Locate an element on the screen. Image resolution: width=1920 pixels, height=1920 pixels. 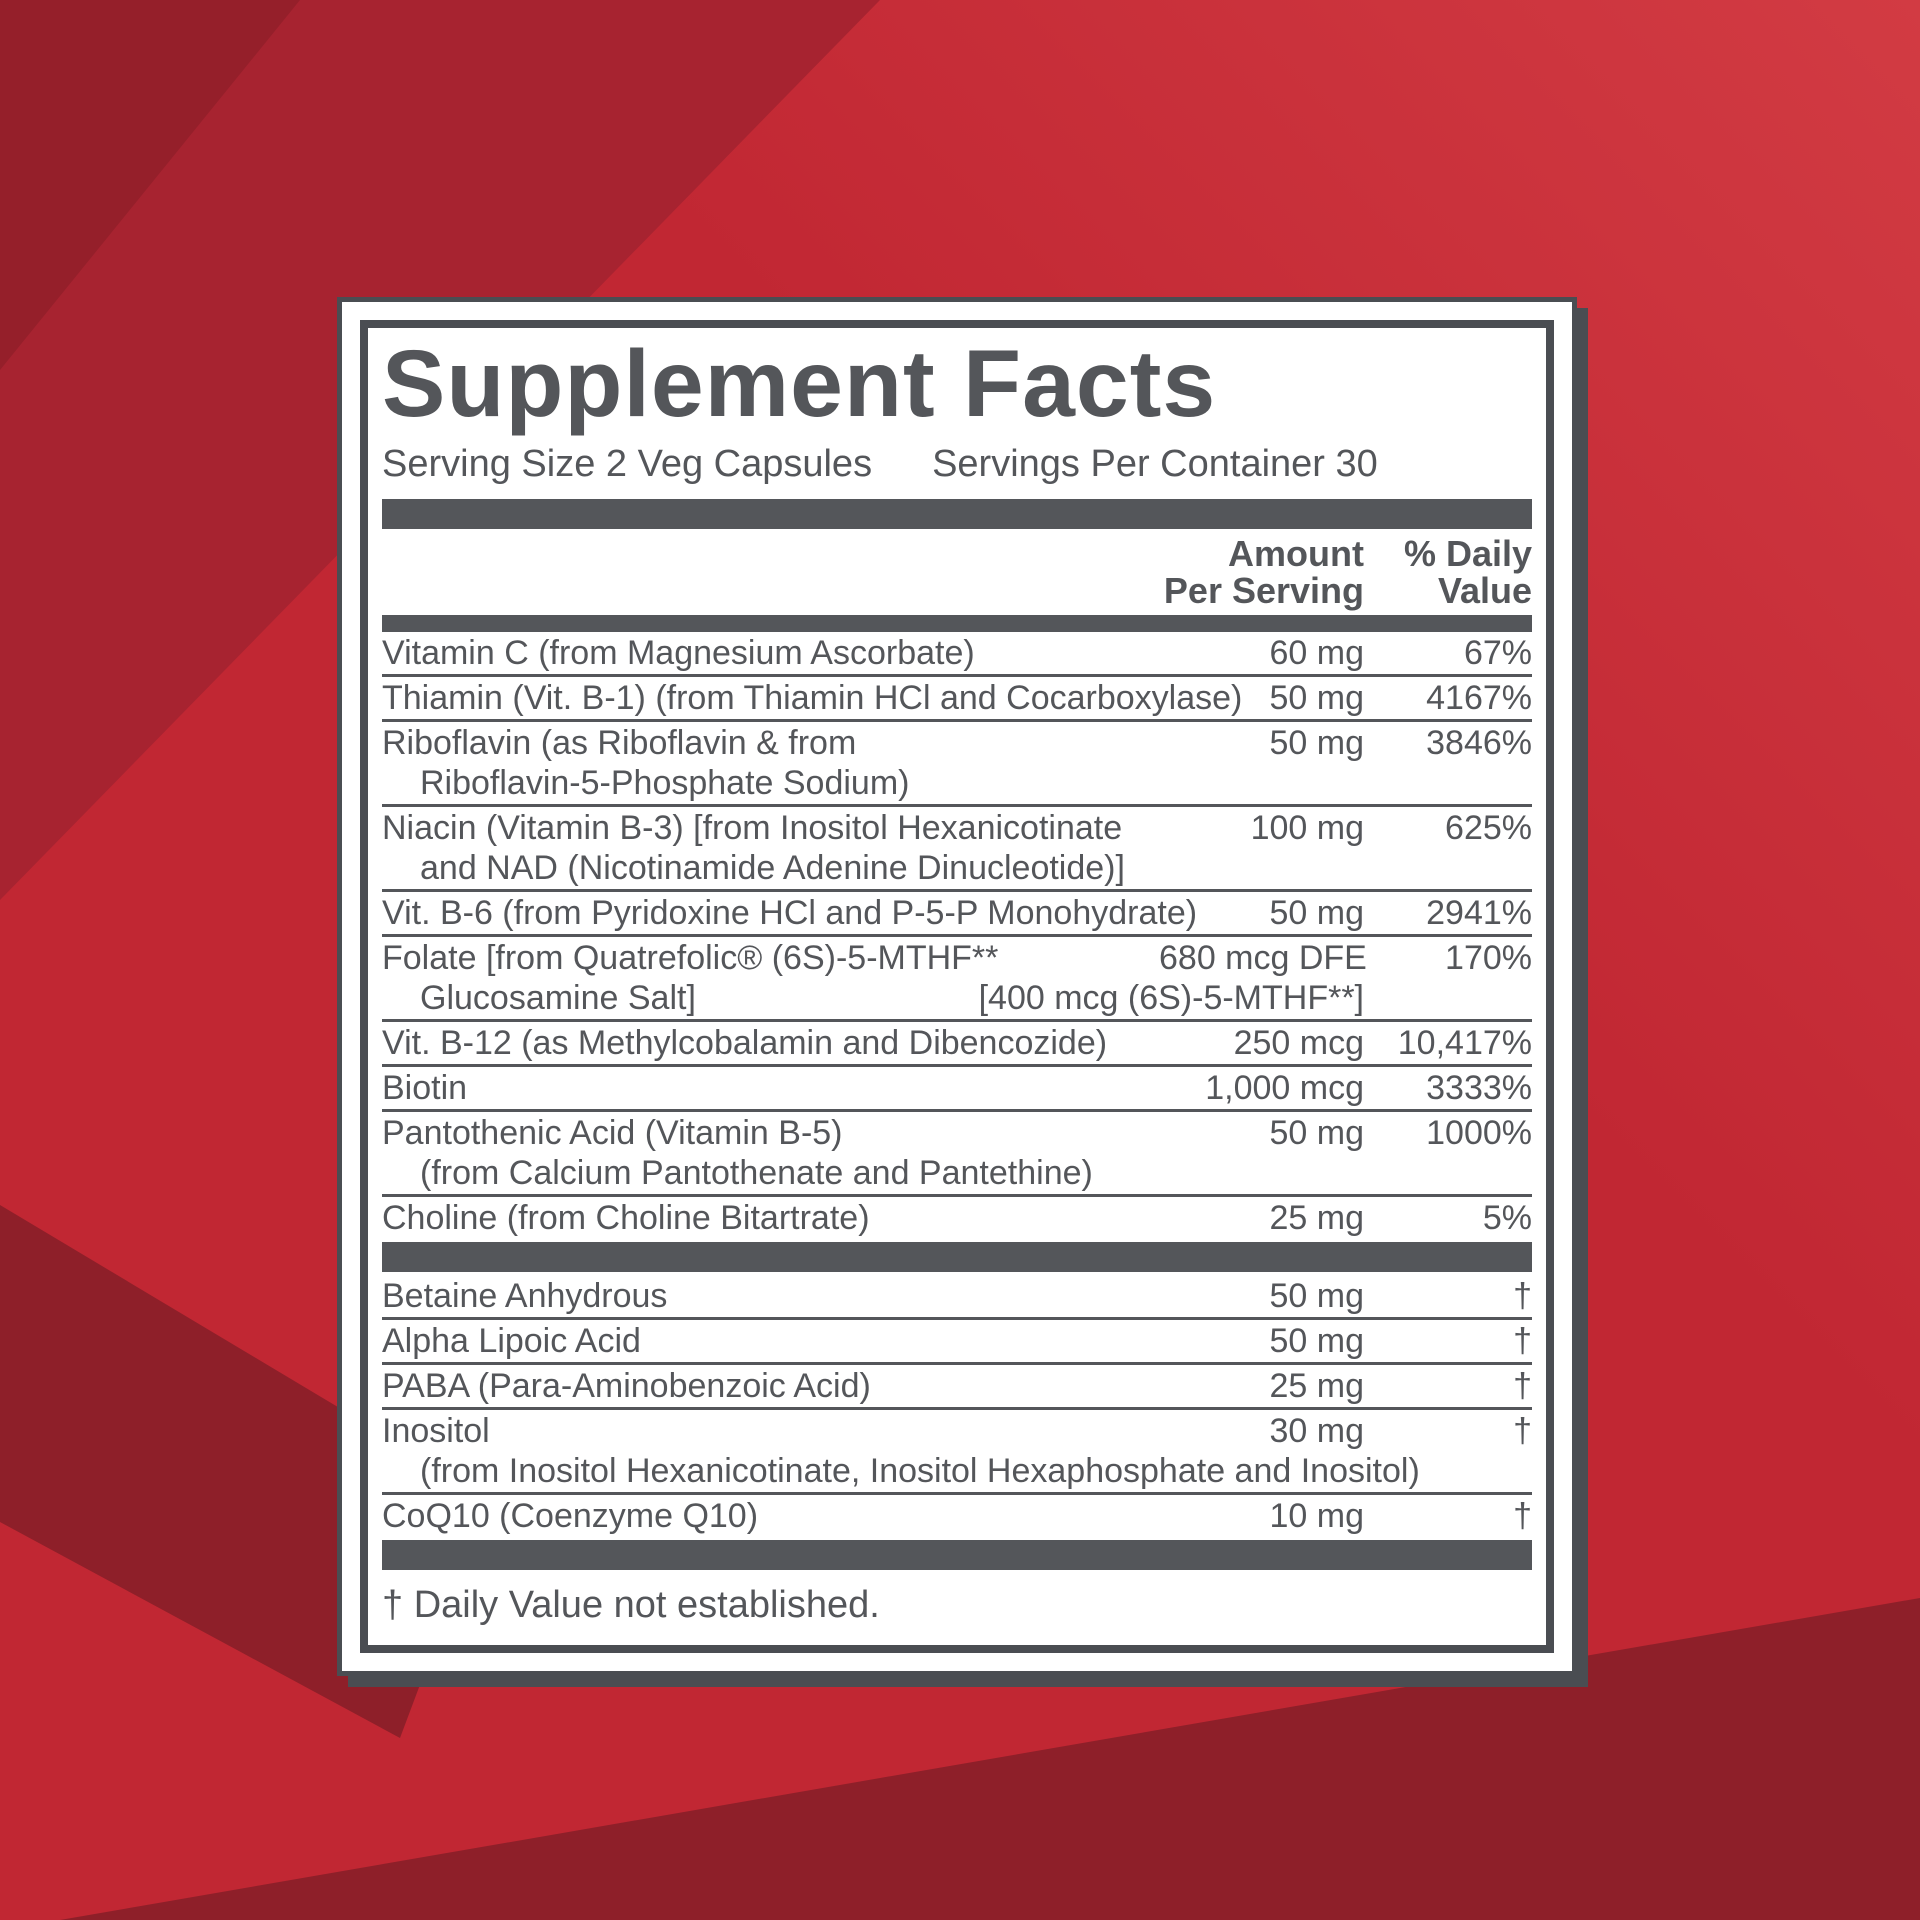
nutrient-amount: 1,000 mcg is located at coordinates (1284, 1088).